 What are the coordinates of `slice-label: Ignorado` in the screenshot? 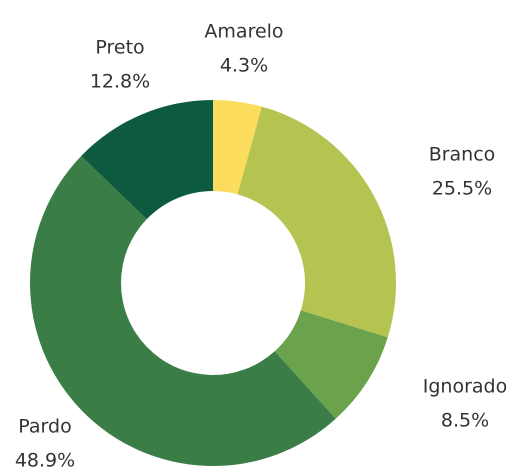 It's located at (465, 387).